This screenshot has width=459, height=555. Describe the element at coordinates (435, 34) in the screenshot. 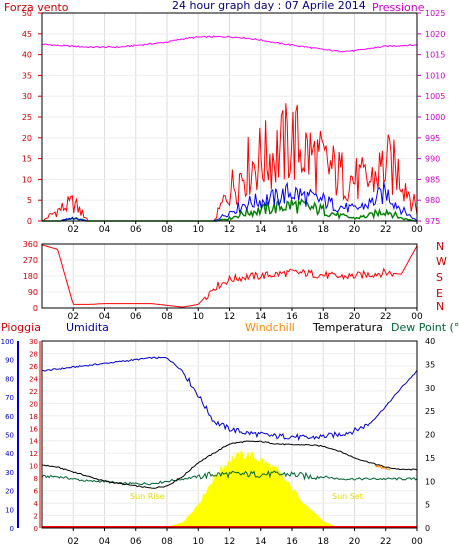

I see `y-tick-label-pressure: 1020` at that location.